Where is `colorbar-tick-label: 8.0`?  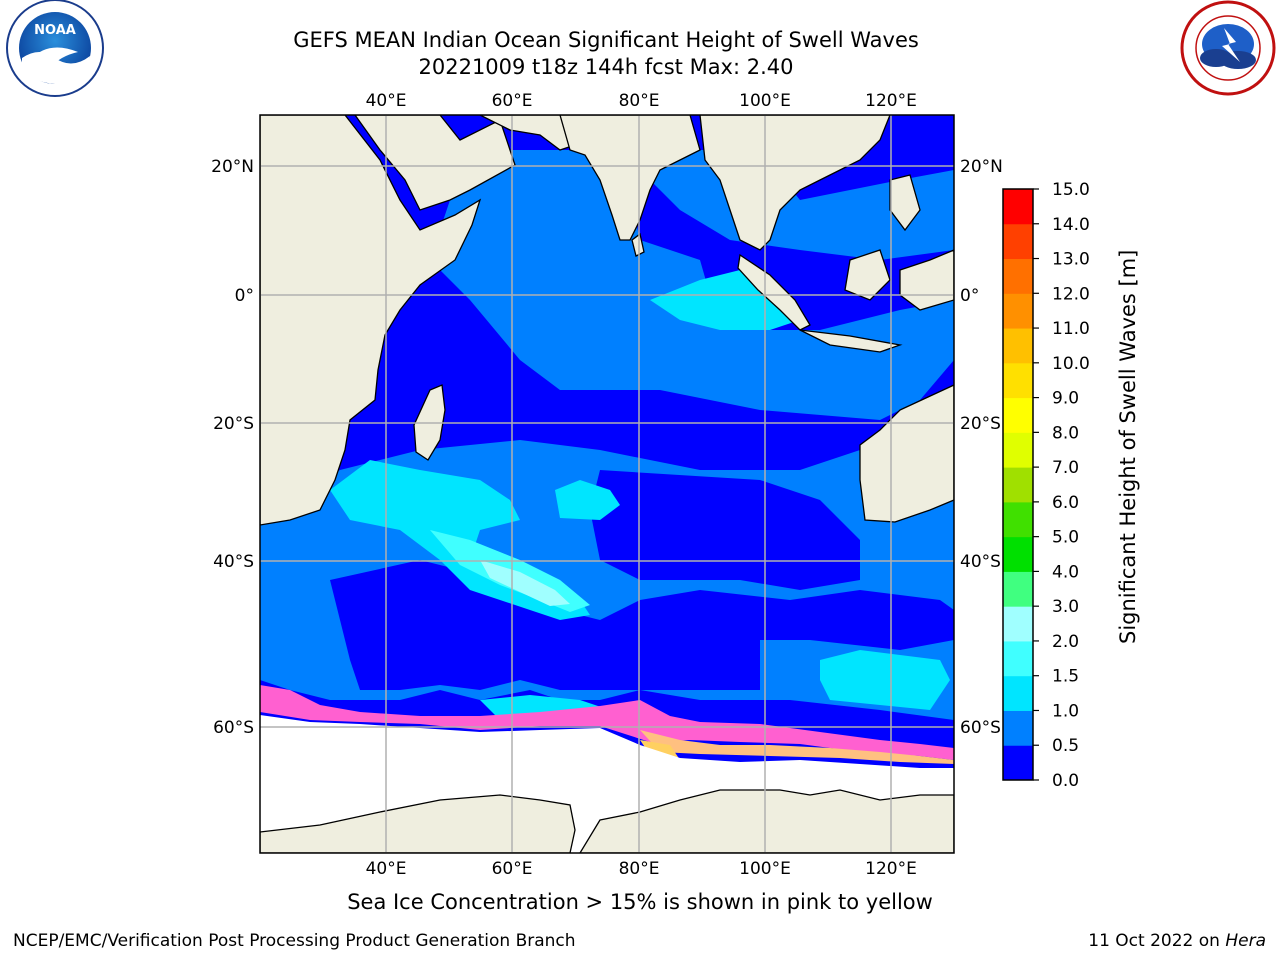
colorbar-tick-label: 8.0 is located at coordinates (1065, 433).